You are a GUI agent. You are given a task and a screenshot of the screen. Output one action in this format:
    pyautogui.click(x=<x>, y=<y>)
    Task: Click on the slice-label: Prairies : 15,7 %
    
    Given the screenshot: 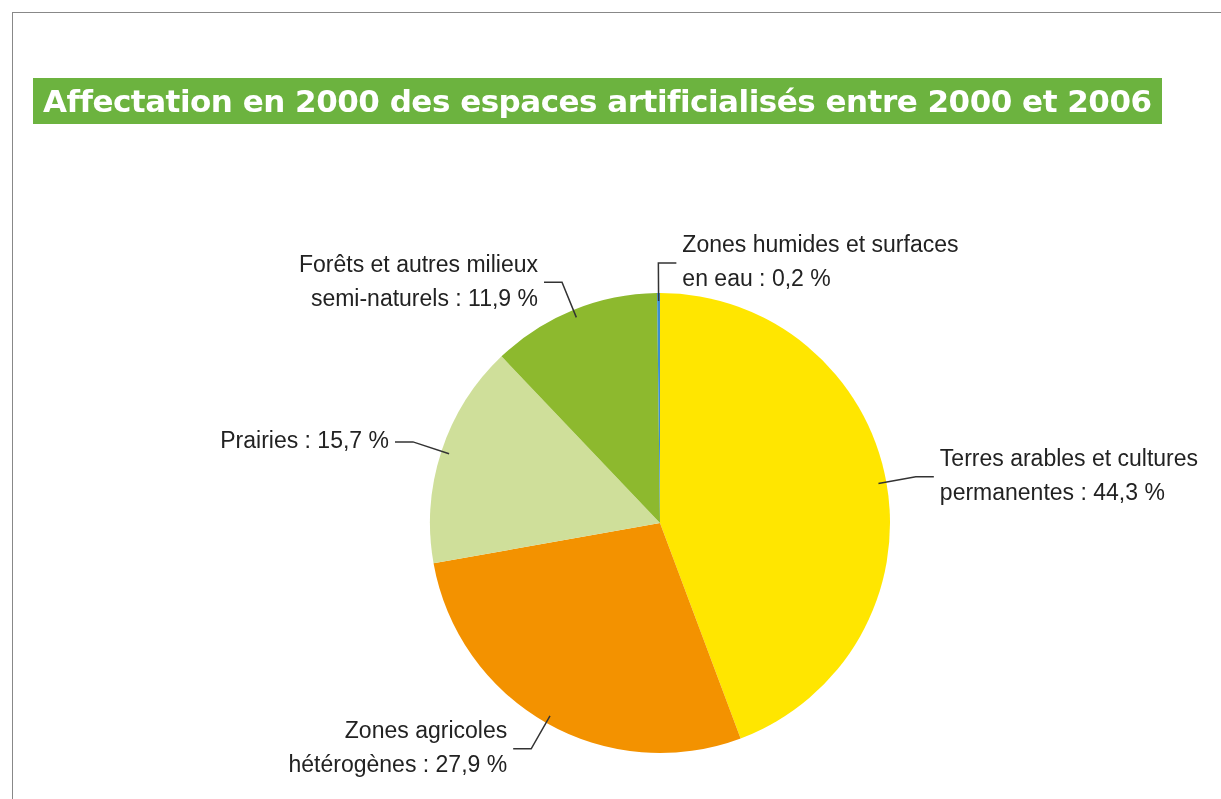 What is the action you would take?
    pyautogui.click(x=304, y=440)
    